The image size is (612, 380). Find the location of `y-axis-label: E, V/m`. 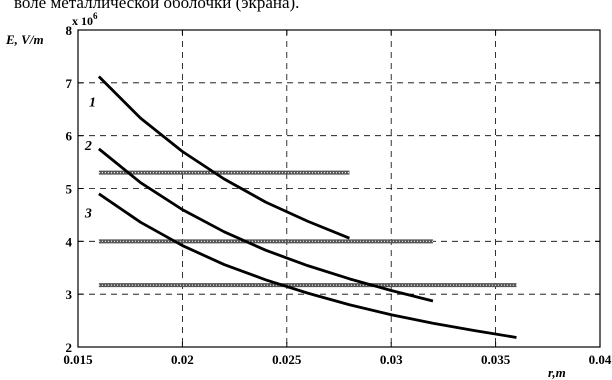

y-axis-label: E, V/m is located at coordinates (24, 39).